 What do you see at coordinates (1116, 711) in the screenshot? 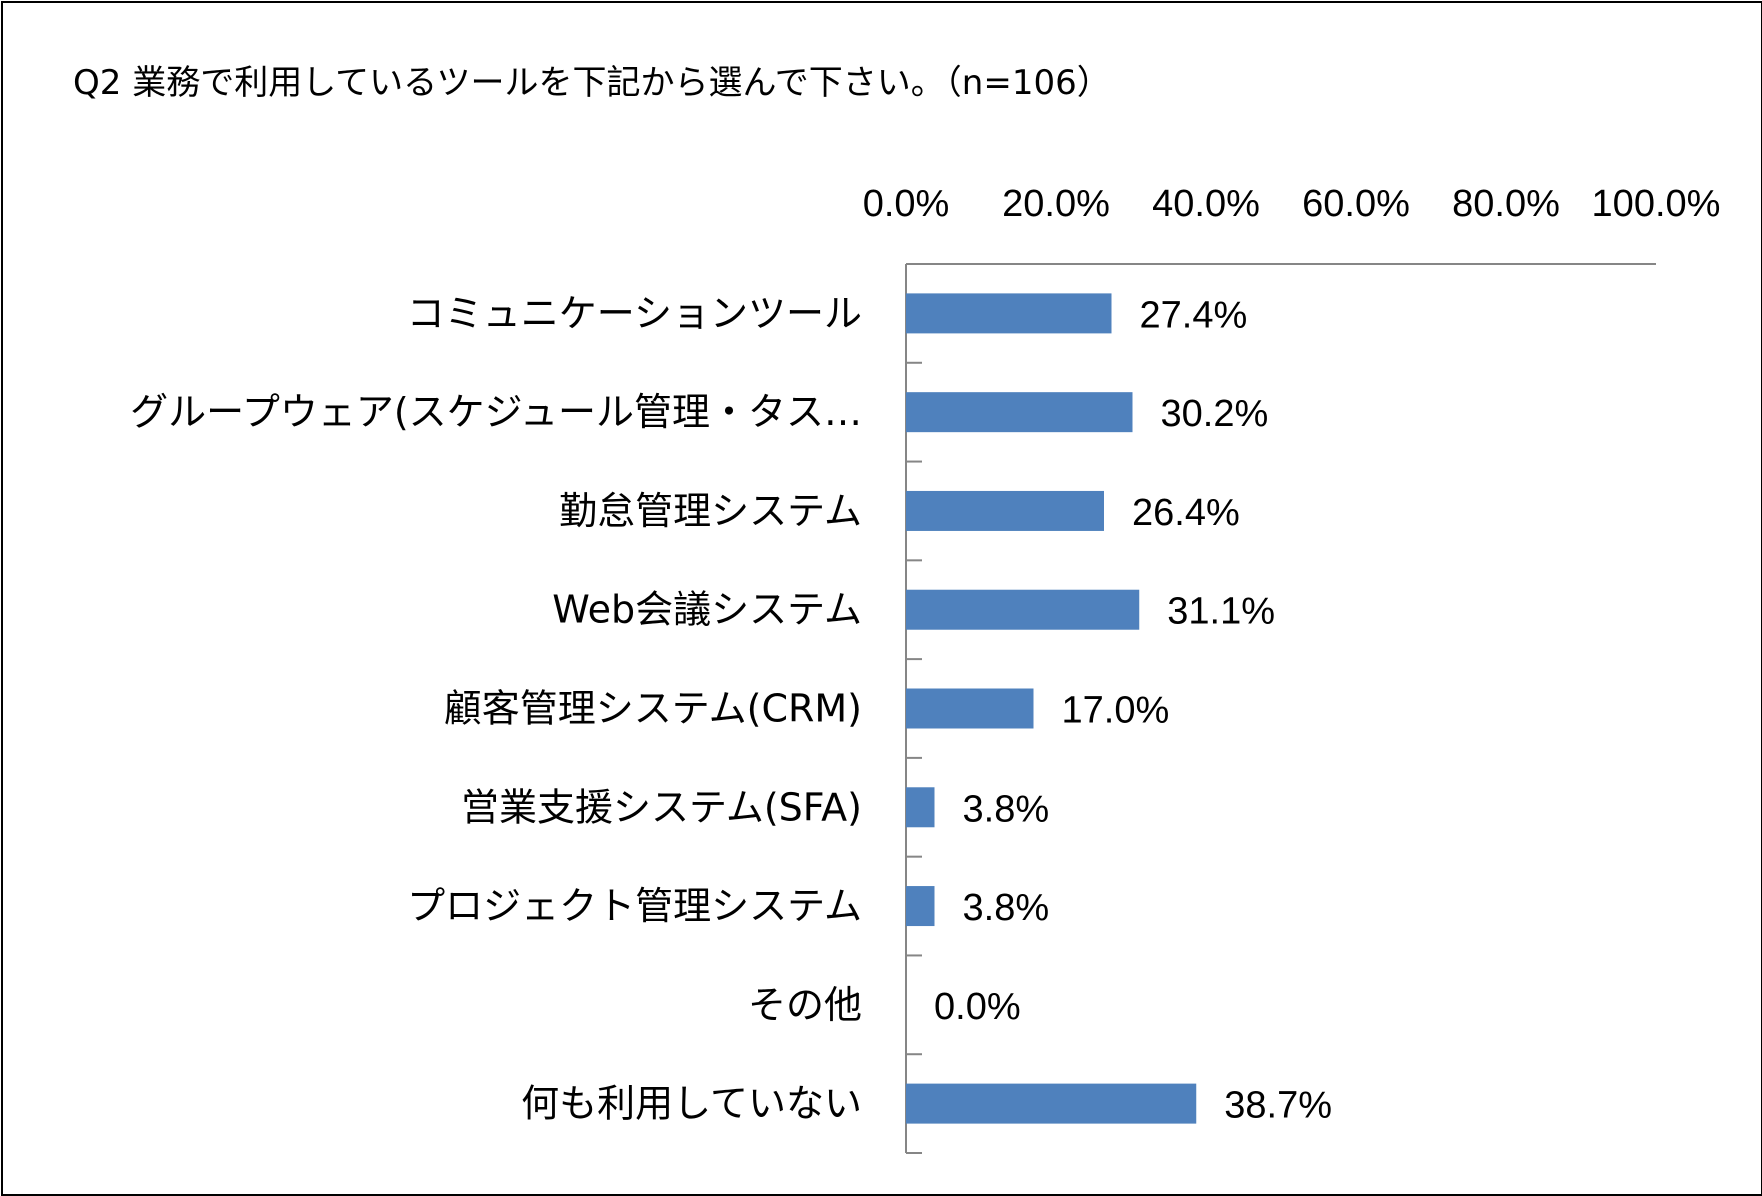
I see `data-label: 17.0%` at bounding box center [1116, 711].